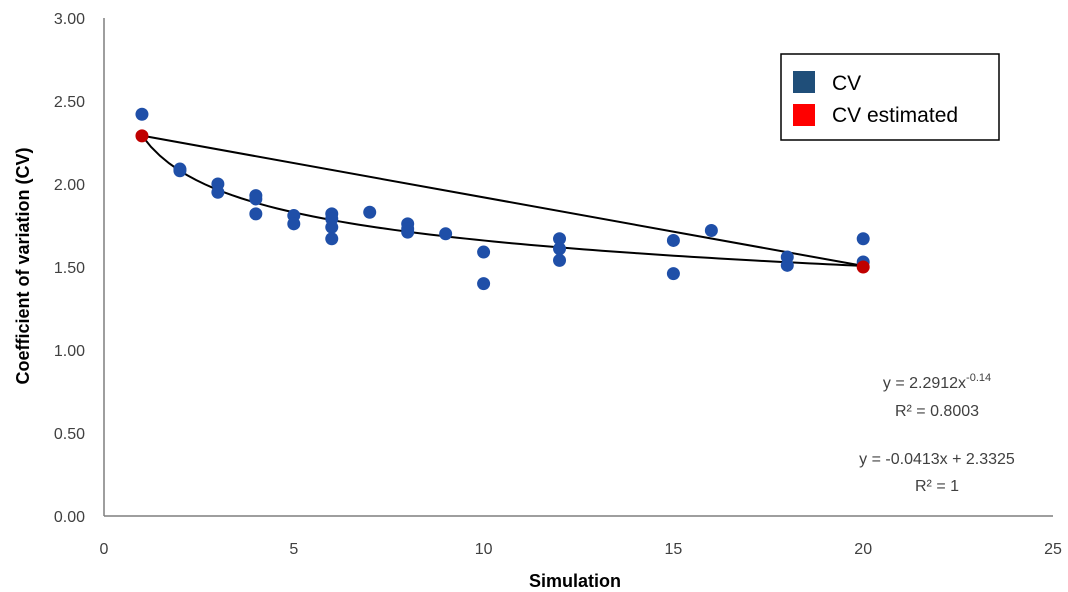 This screenshot has width=1068, height=592. I want to click on y-tick-label: 0.00, so click(69, 517).